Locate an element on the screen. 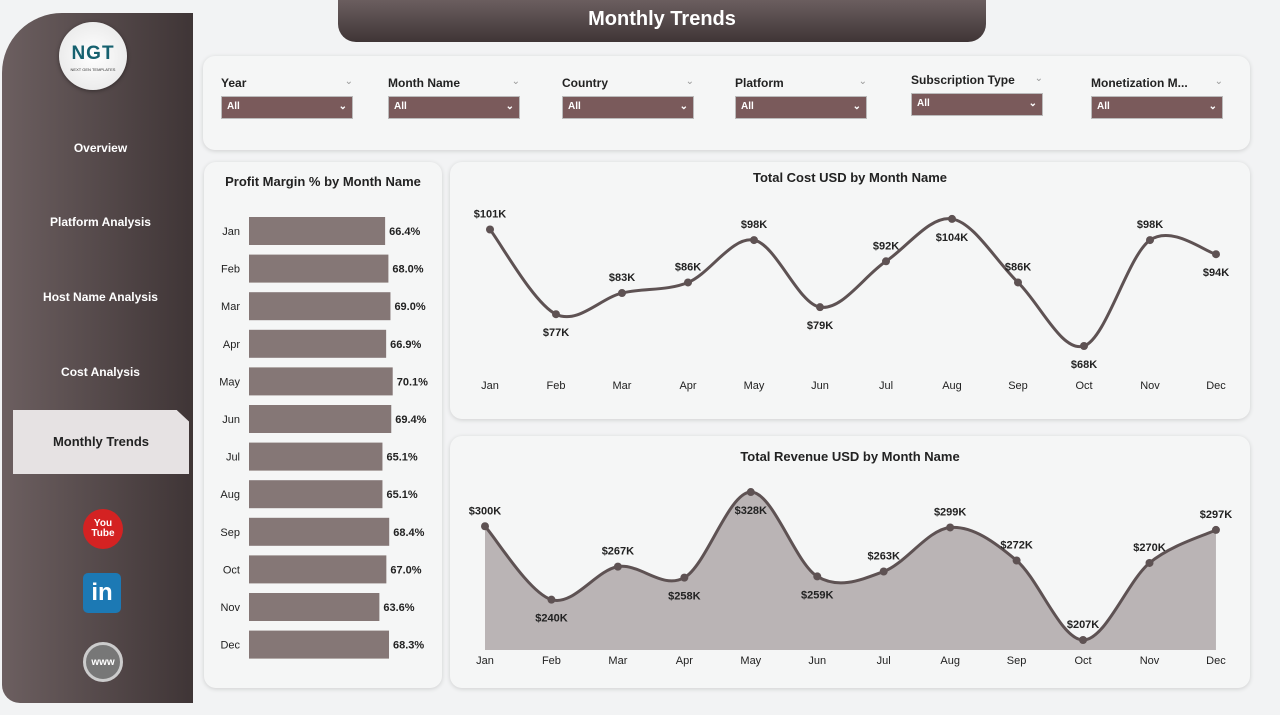 The height and width of the screenshot is (715, 1280). filter-label-row: Platform ⌄ is located at coordinates (801, 83).